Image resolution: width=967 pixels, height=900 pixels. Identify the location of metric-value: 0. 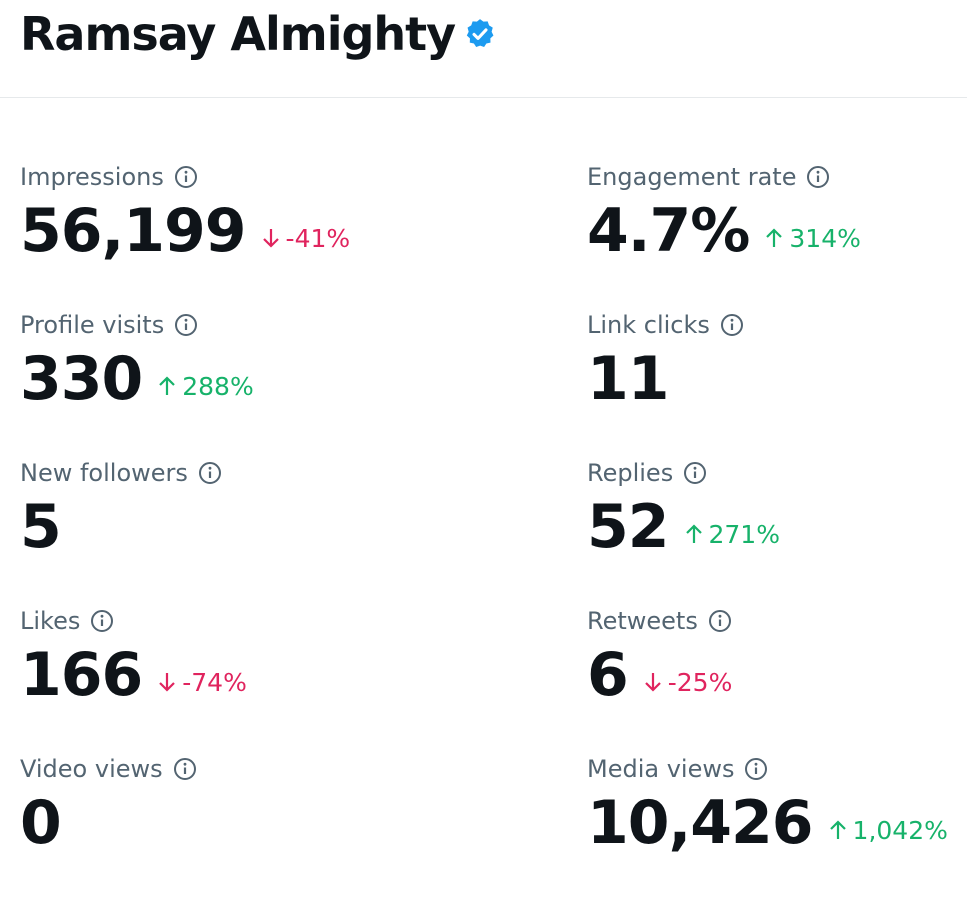
(41, 823).